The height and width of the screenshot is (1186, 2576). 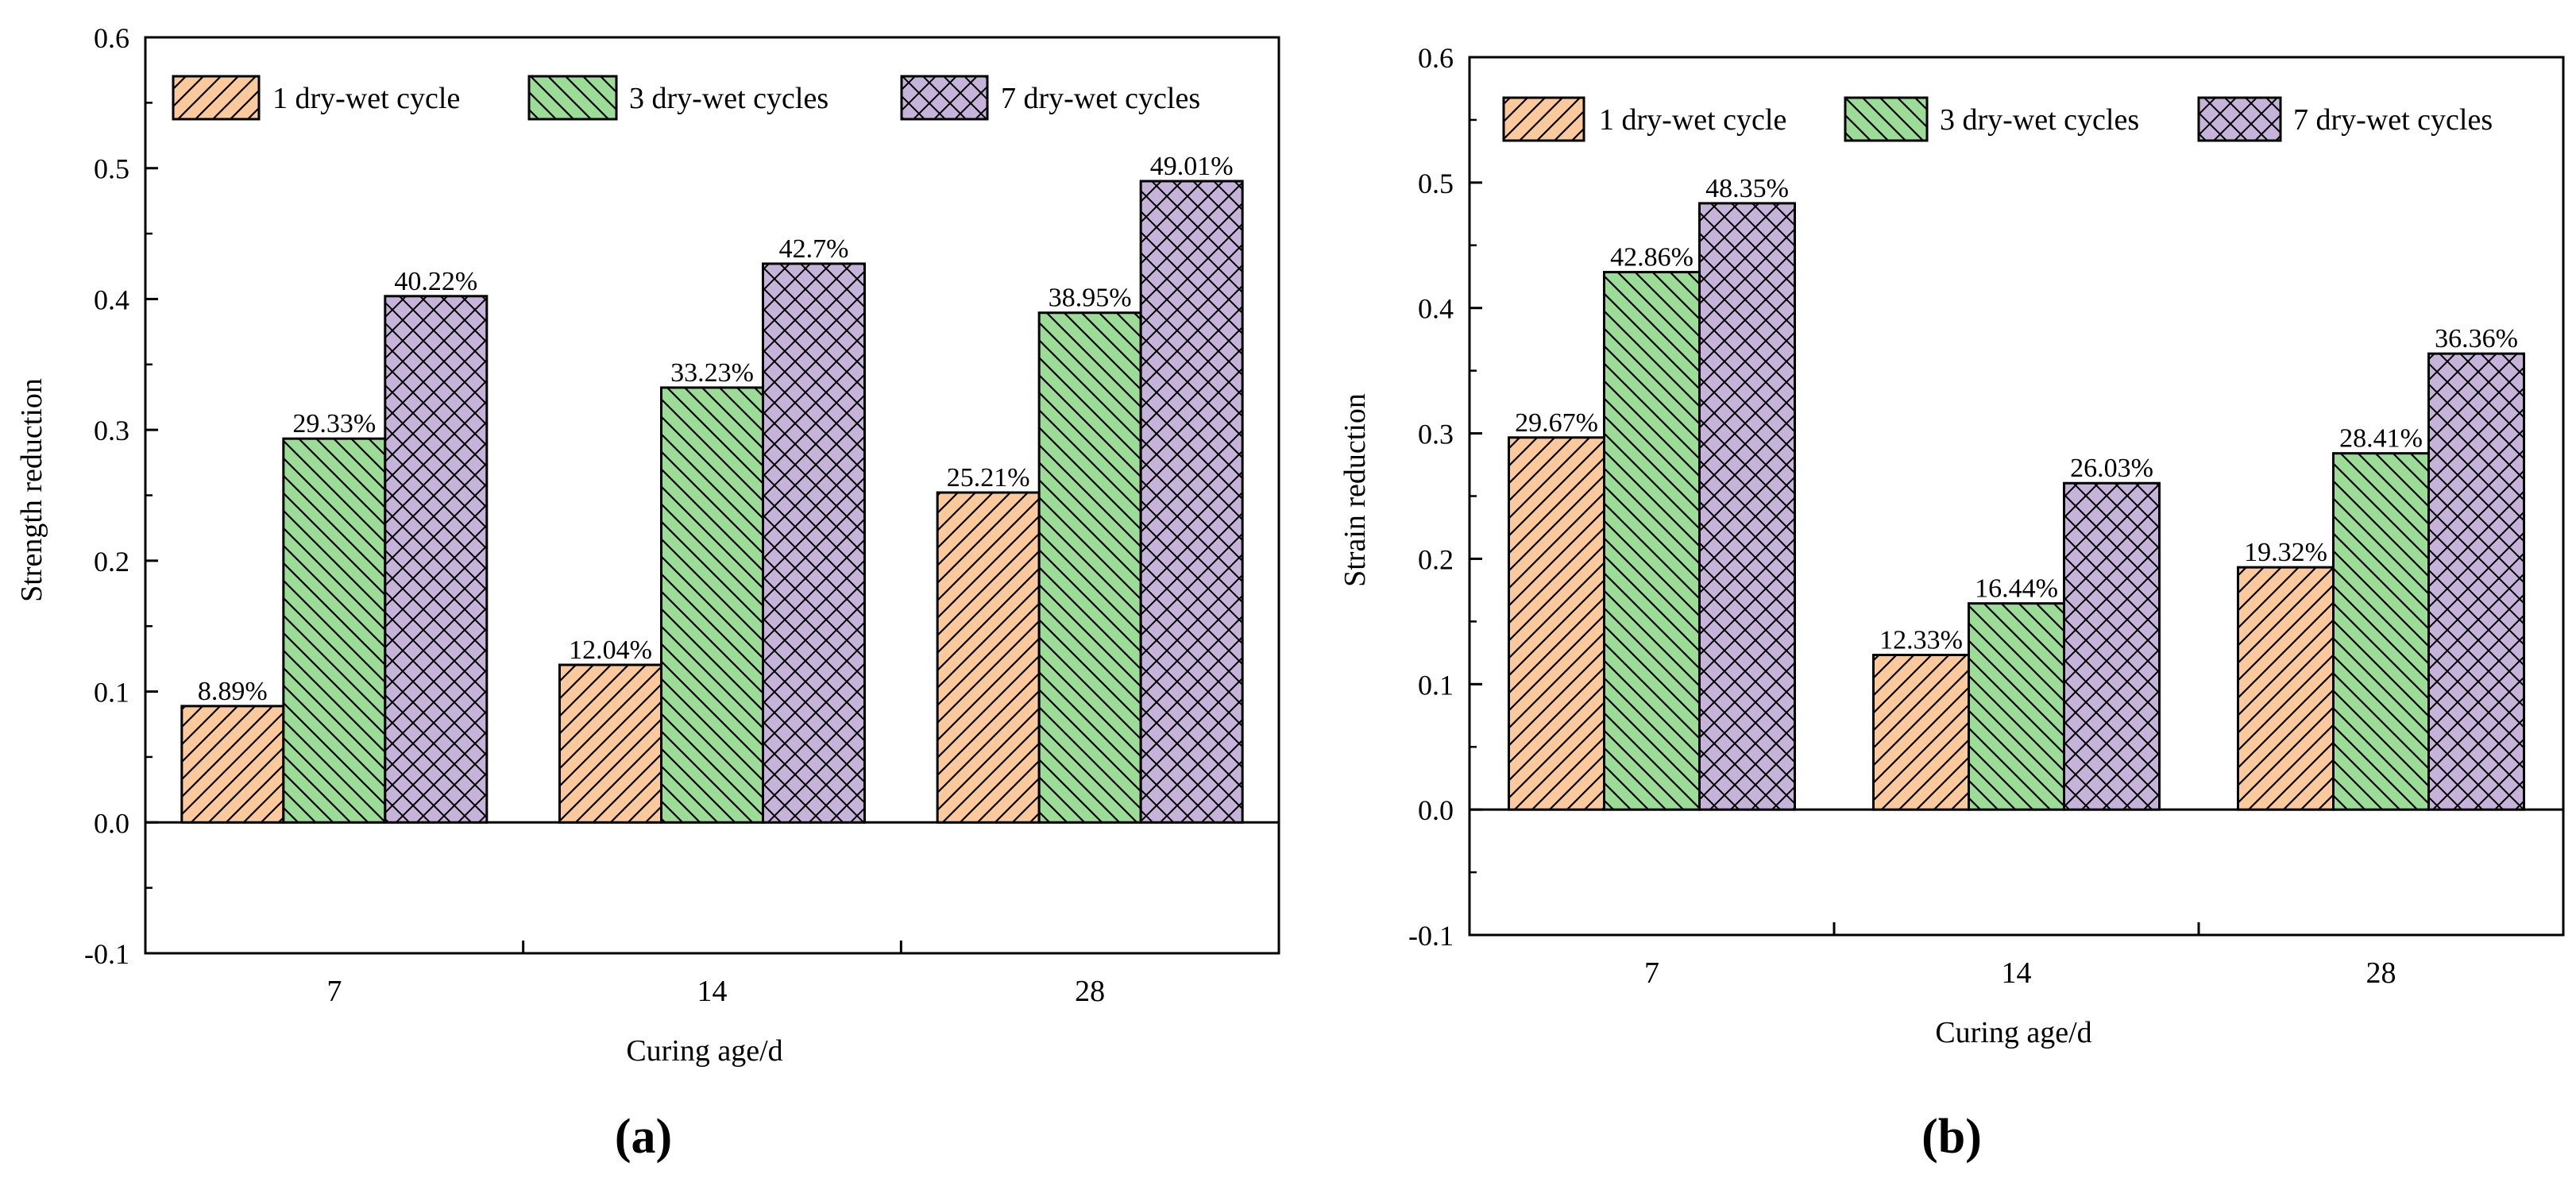 I want to click on bar-value-label: 8.89%, so click(x=233, y=691).